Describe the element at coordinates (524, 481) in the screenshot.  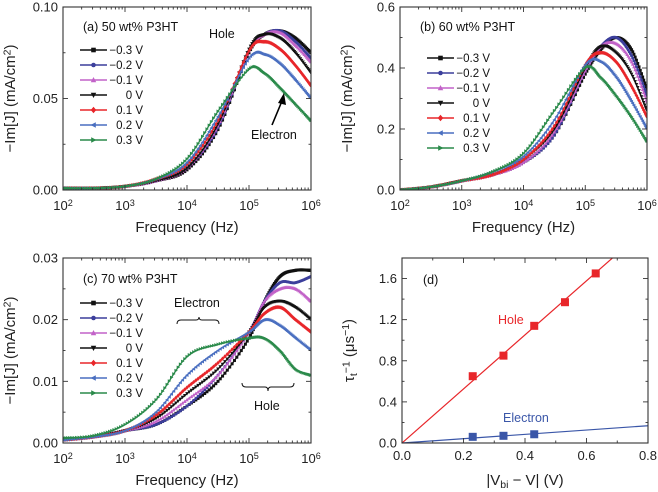
I see `x-axis-label: |Vbi​ − V| (V)` at that location.